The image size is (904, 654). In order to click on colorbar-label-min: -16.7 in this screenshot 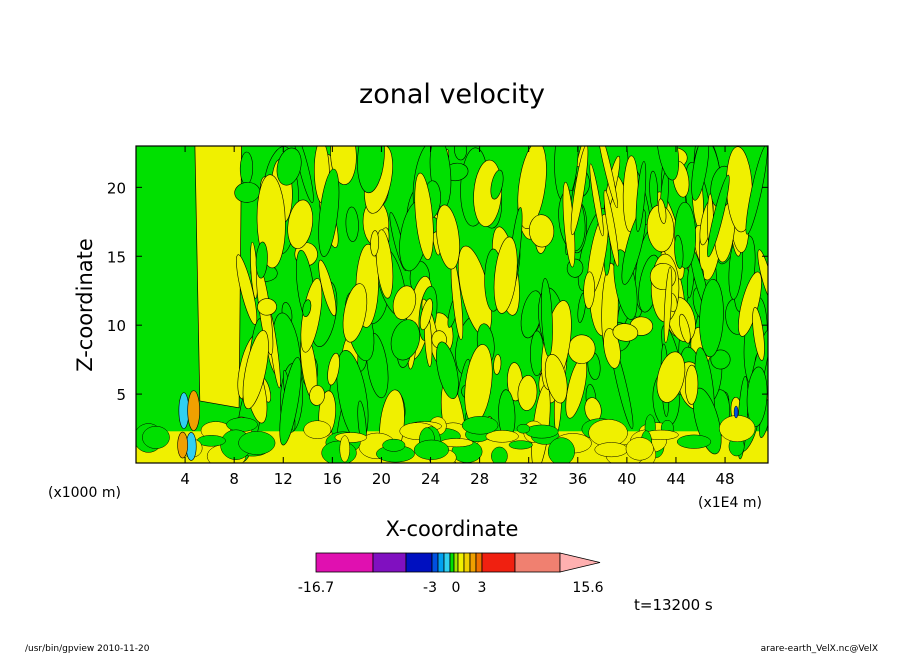, I will do `click(316, 588)`.